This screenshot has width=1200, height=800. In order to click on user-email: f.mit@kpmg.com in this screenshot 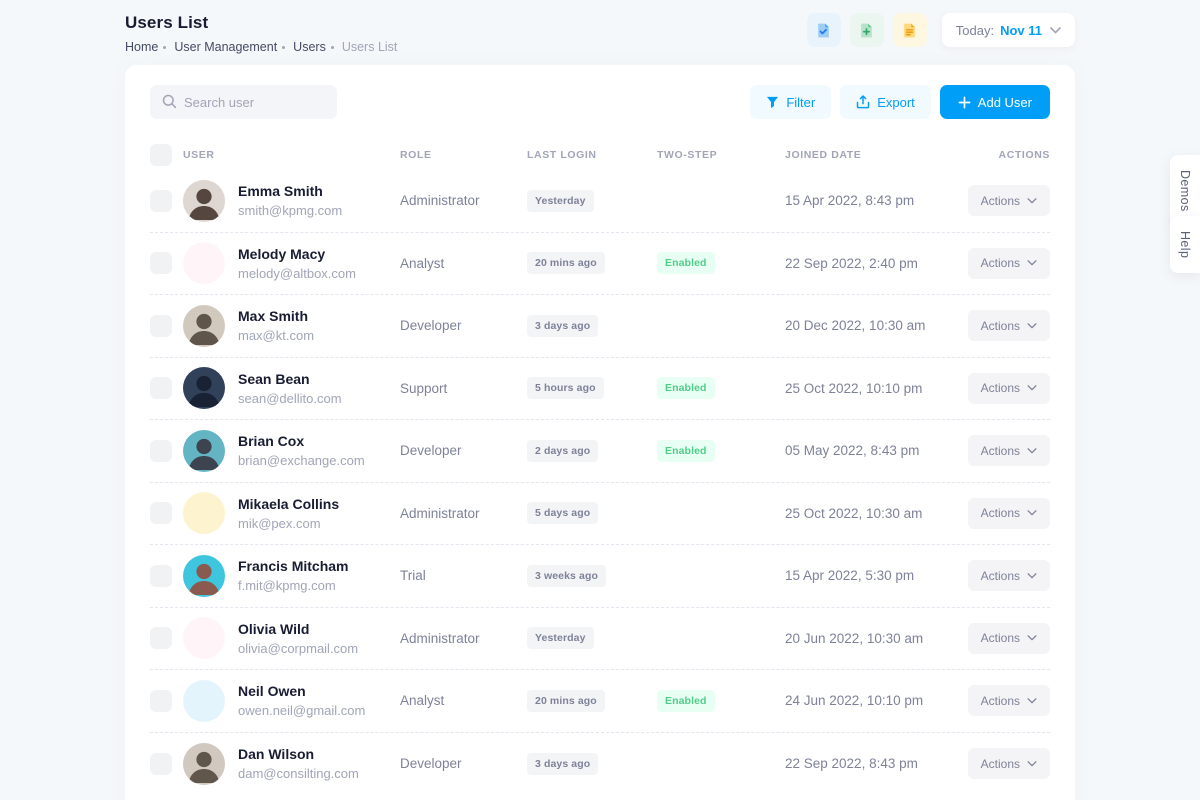, I will do `click(287, 586)`.